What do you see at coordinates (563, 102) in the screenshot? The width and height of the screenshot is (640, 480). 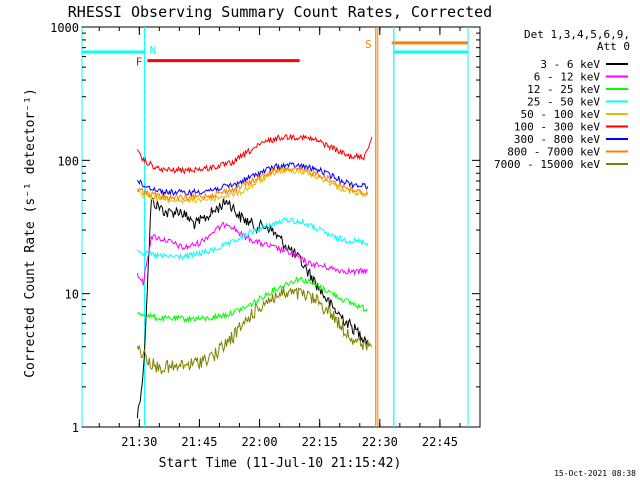 I see `legend-label: 25 - 50 keV` at bounding box center [563, 102].